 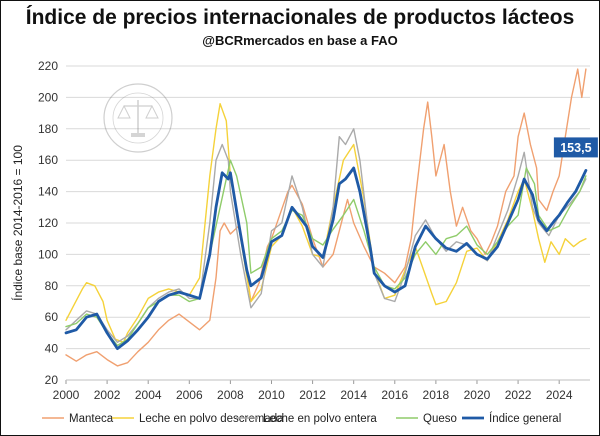 What do you see at coordinates (138, 118) in the screenshot?
I see `watermark-seal` at bounding box center [138, 118].